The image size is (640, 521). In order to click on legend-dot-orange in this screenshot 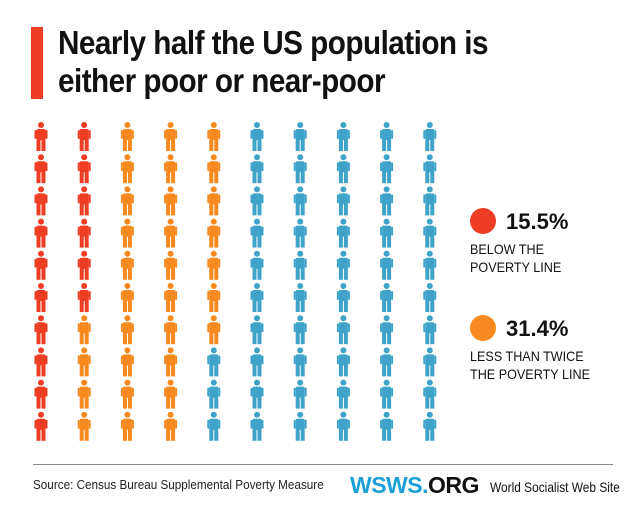, I will do `click(483, 328)`.